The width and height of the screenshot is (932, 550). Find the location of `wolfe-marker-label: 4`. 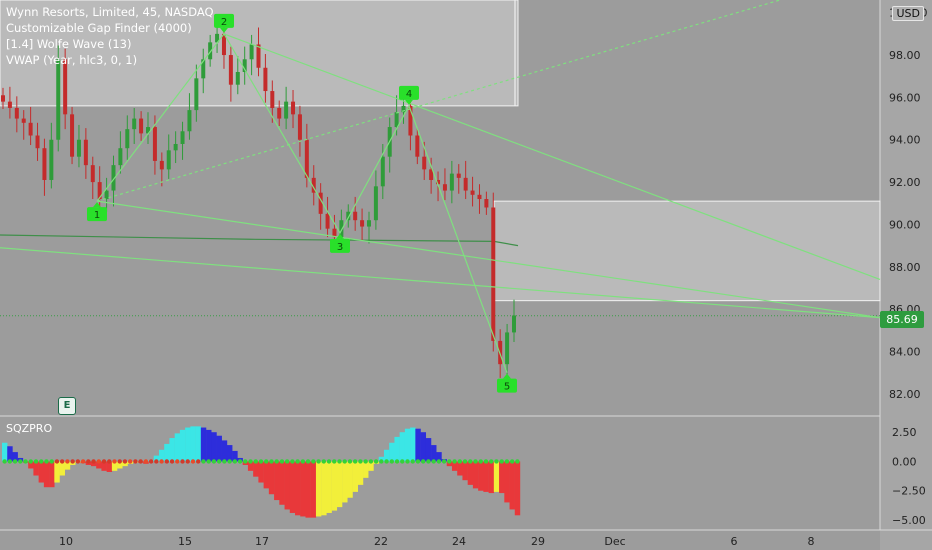

wolfe-marker-label: 4 is located at coordinates (409, 94).